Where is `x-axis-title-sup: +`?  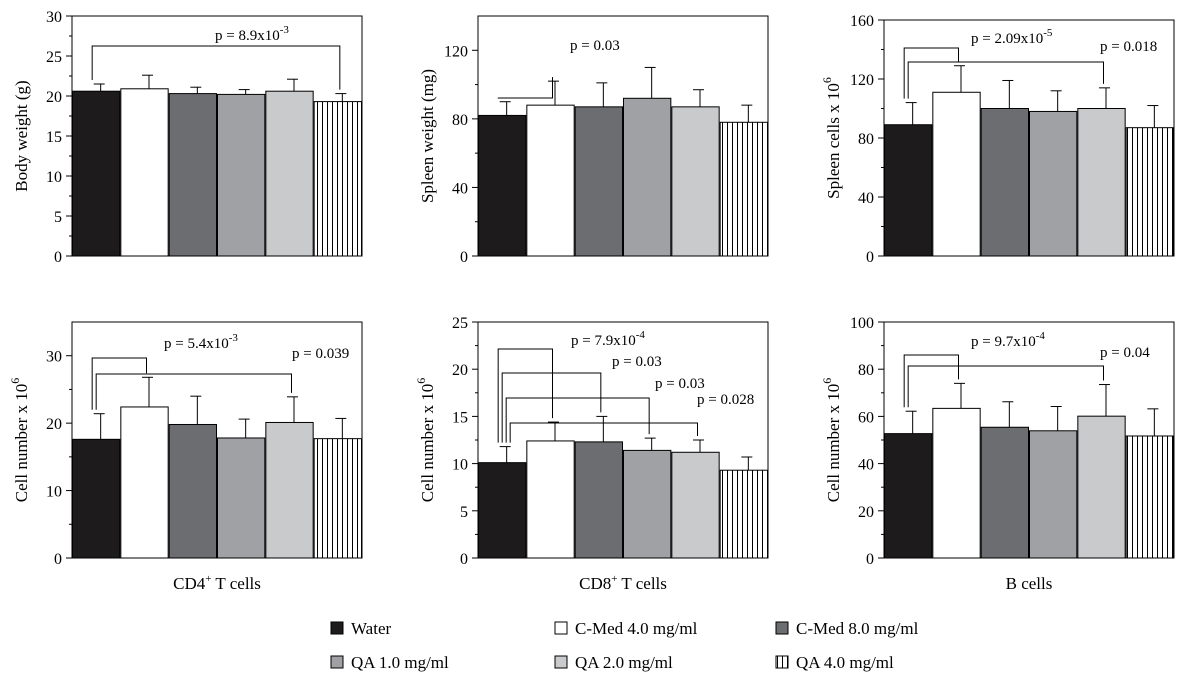
x-axis-title-sup: + is located at coordinates (208, 579).